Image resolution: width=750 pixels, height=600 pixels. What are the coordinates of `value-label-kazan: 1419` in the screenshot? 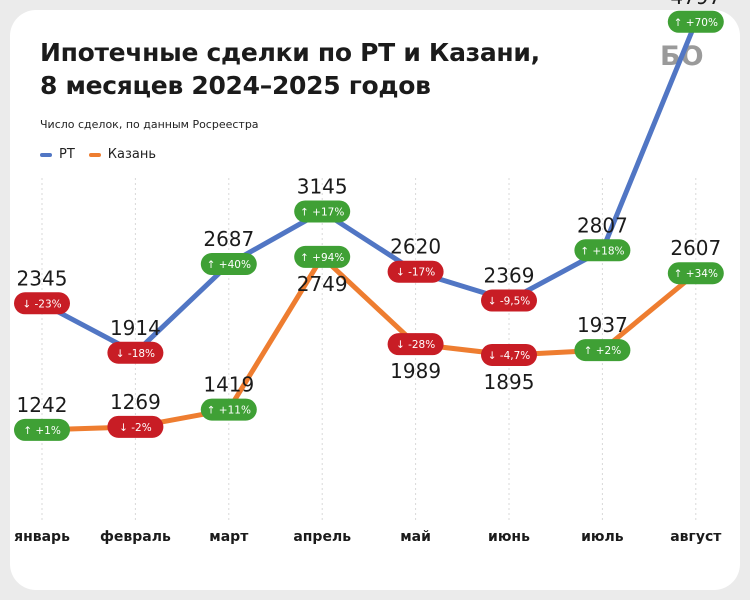 It's located at (228, 385).